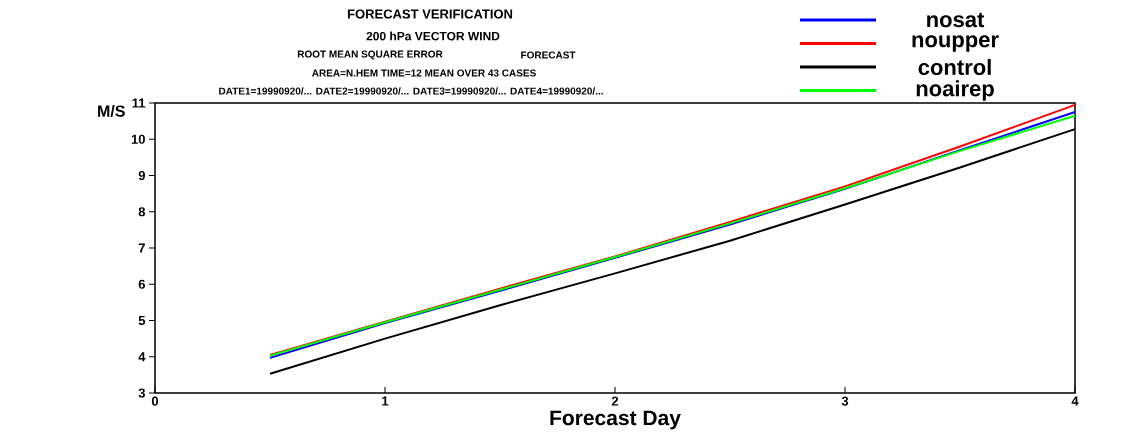 The height and width of the screenshot is (448, 1144). I want to click on legend-label: nosat, so click(956, 20).